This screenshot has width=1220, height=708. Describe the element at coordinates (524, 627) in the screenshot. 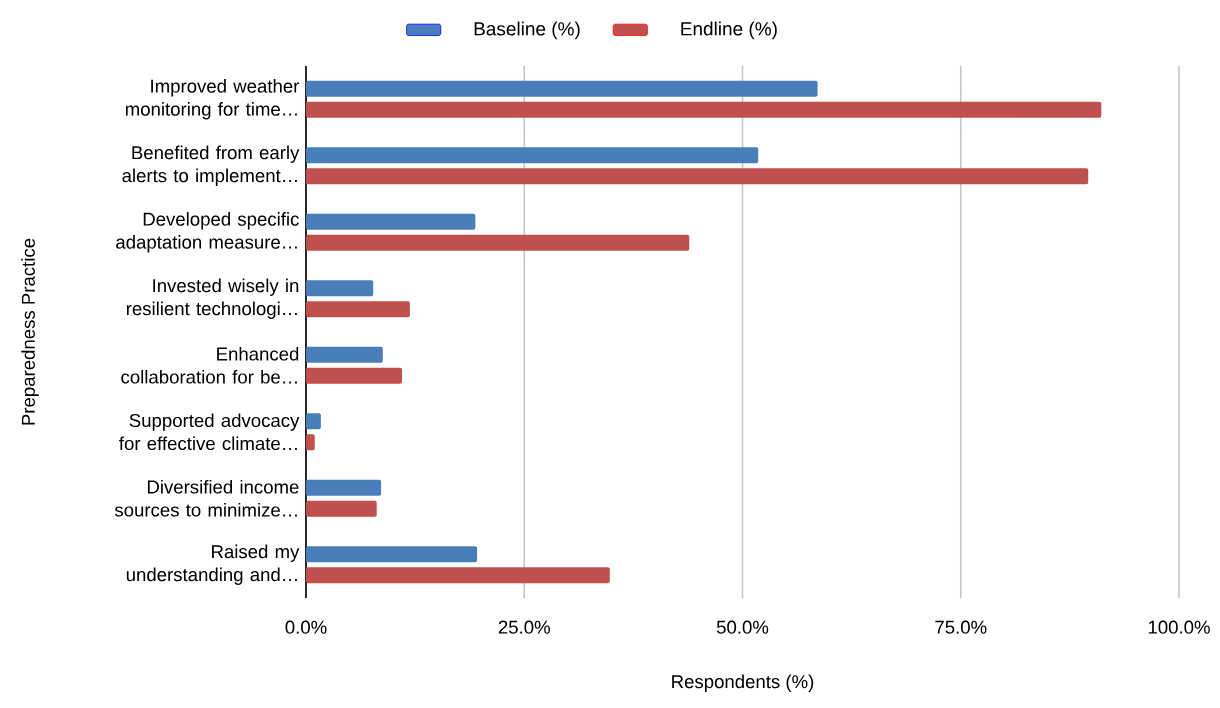

I see `x-tick-label: 25.0%` at that location.